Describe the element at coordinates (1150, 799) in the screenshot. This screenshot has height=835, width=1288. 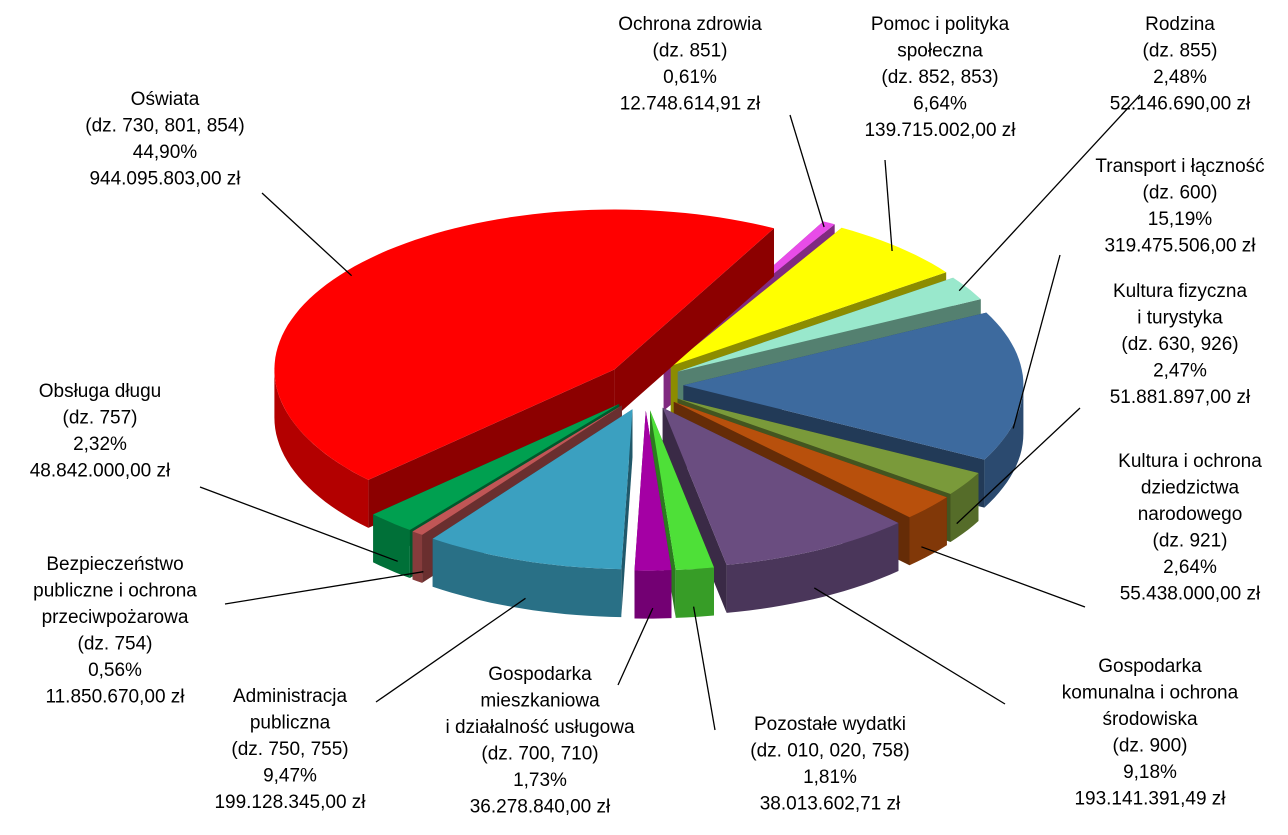
I see `amount-label: 193.141.391,49 zł` at that location.